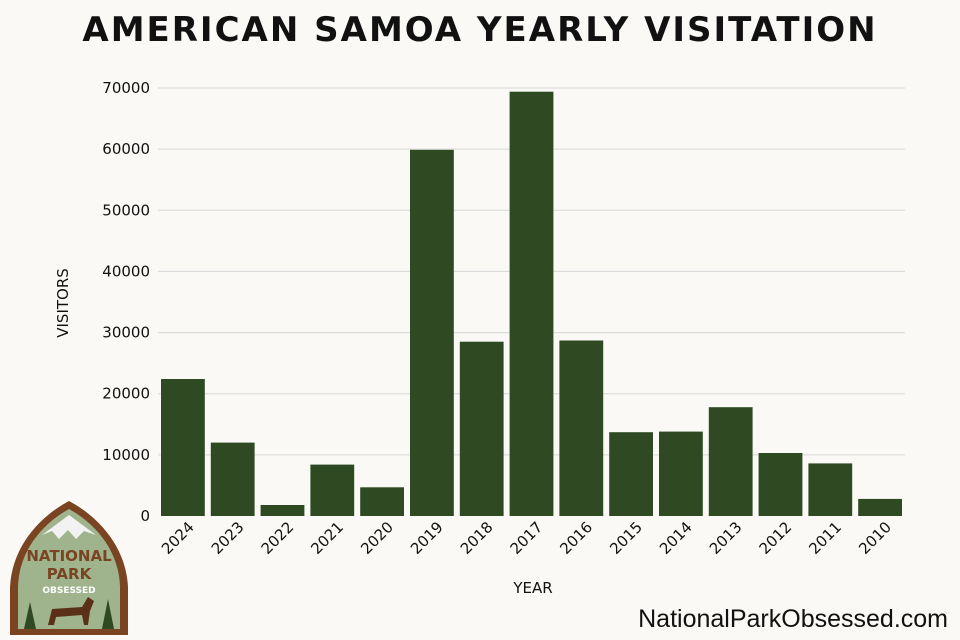 This screenshot has width=960, height=640. What do you see at coordinates (183, 447) in the screenshot?
I see `bar-2024` at bounding box center [183, 447].